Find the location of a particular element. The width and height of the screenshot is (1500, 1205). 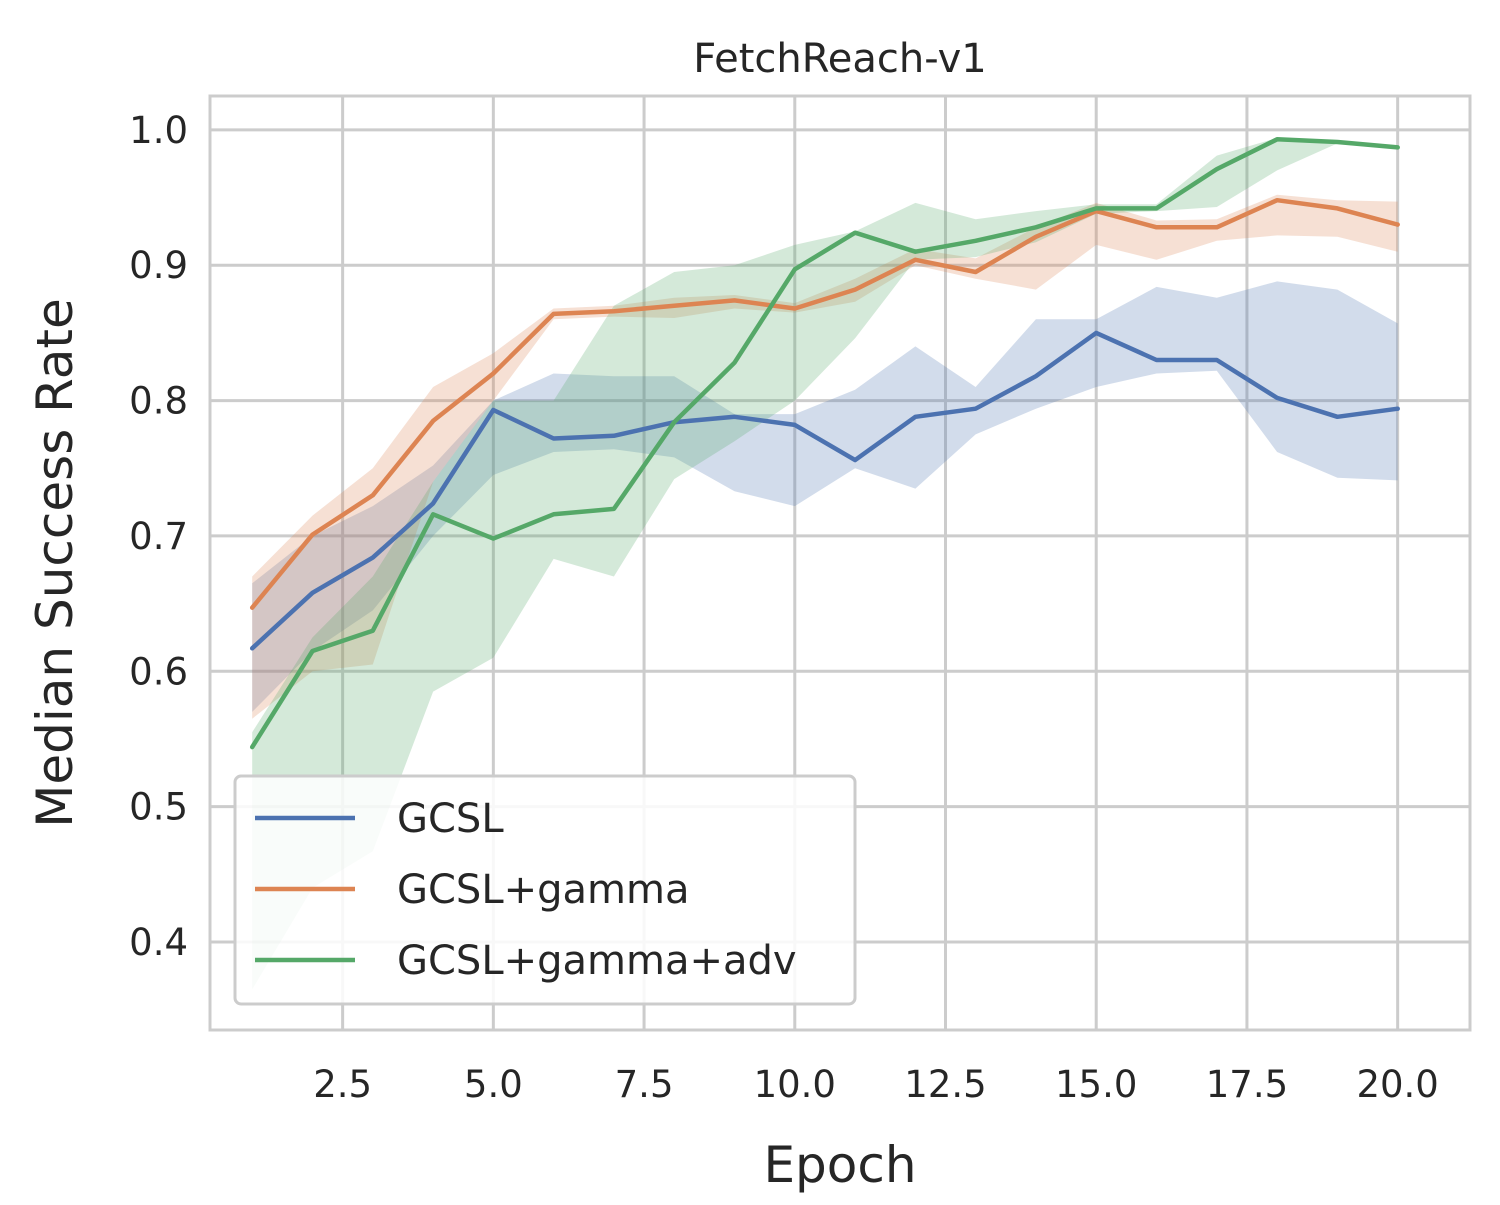

legend-box is located at coordinates (545, 890).